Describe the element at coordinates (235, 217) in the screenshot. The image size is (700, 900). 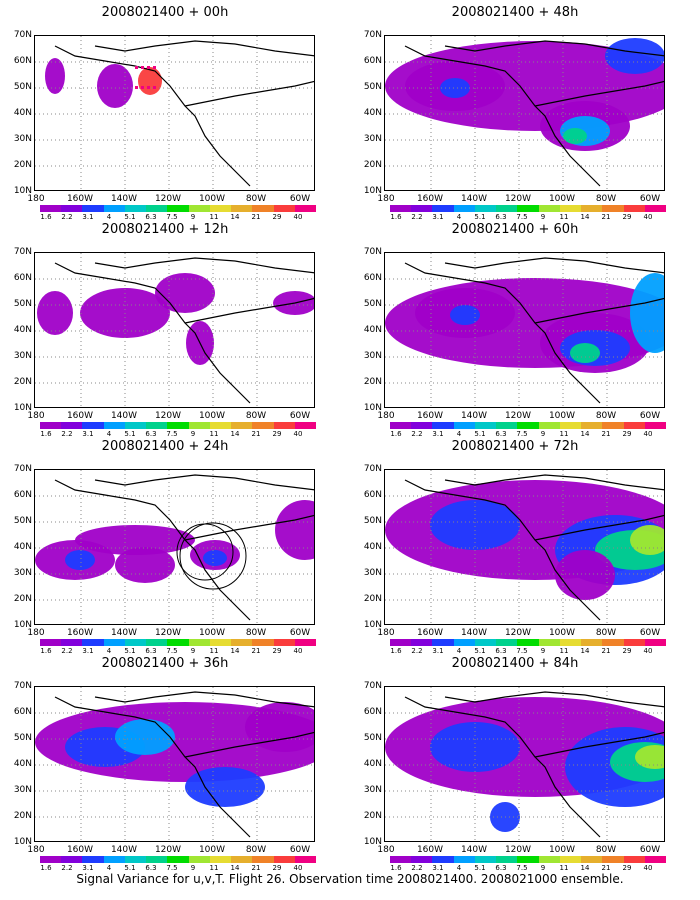
I see `colorbar-label: 14` at that location.